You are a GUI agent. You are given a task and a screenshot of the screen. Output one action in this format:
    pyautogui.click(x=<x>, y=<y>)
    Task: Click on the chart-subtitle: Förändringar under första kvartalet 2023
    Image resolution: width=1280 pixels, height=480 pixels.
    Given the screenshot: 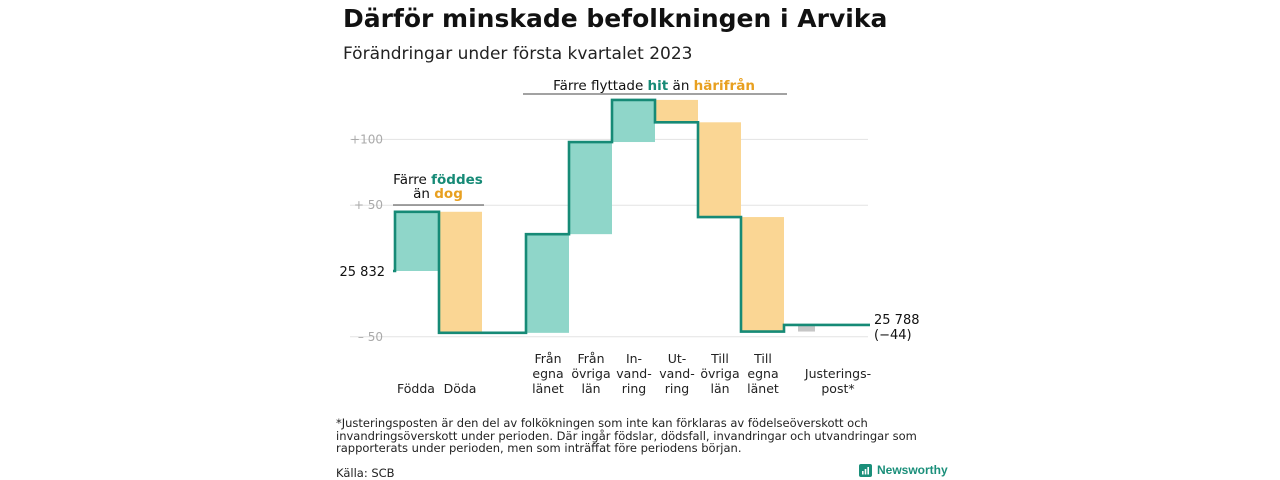 What is the action you would take?
    pyautogui.click(x=518, y=54)
    